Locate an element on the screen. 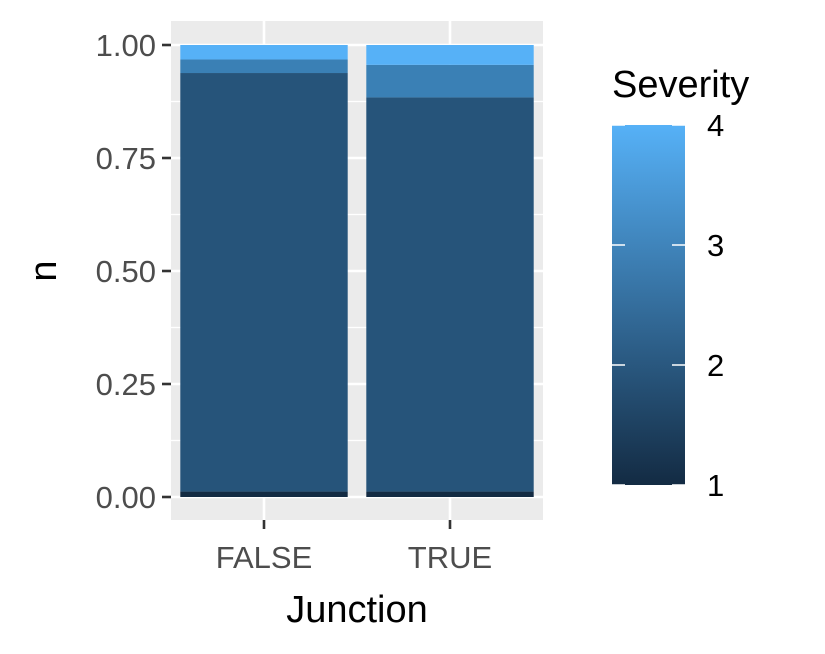 The width and height of the screenshot is (825, 654). legend-label: 4 is located at coordinates (715, 125).